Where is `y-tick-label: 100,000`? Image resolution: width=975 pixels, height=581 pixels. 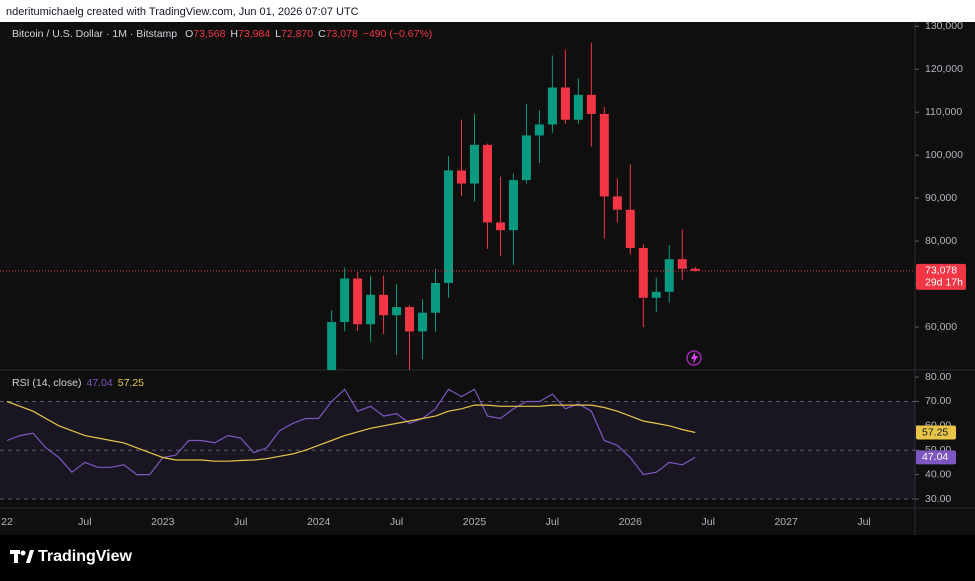
y-tick-label: 100,000 is located at coordinates (944, 155).